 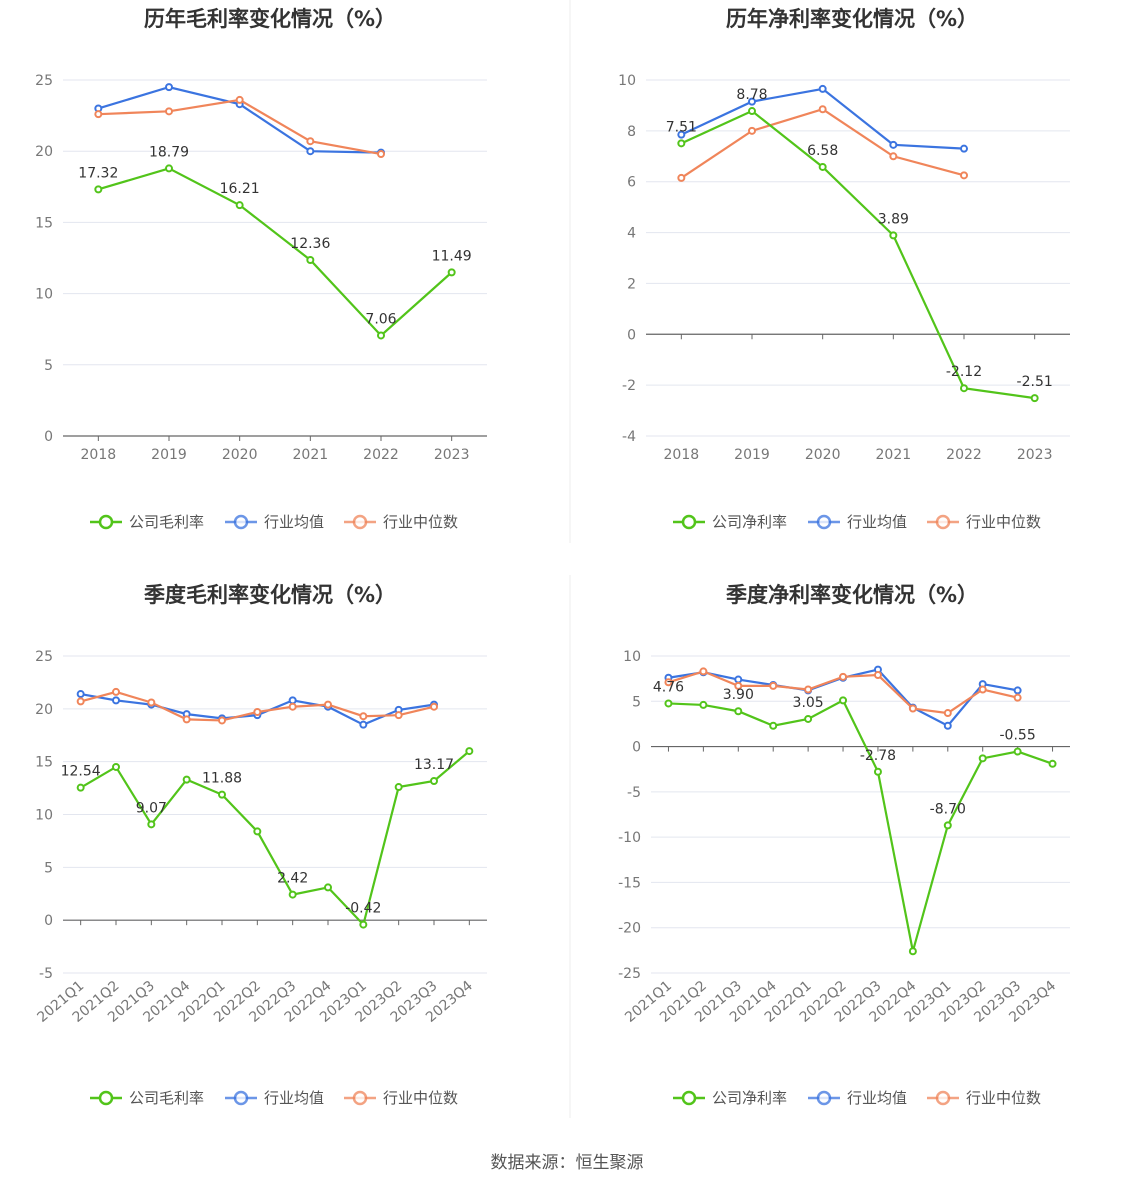 I want to click on y-tick-label: -2, so click(x=629, y=386).